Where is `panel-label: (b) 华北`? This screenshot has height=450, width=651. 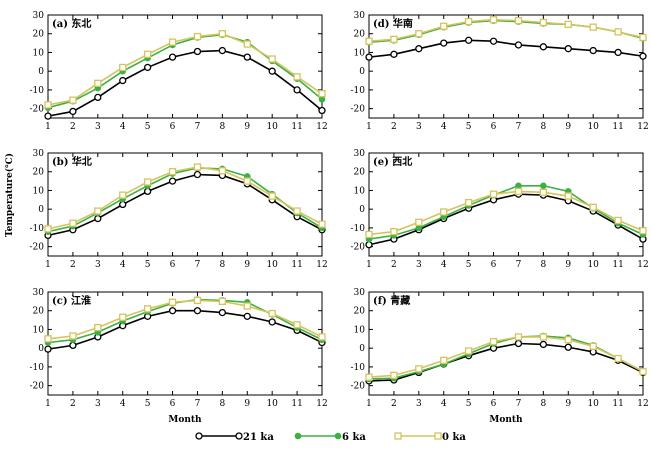
panel-label: (b) 华北 is located at coordinates (72, 161).